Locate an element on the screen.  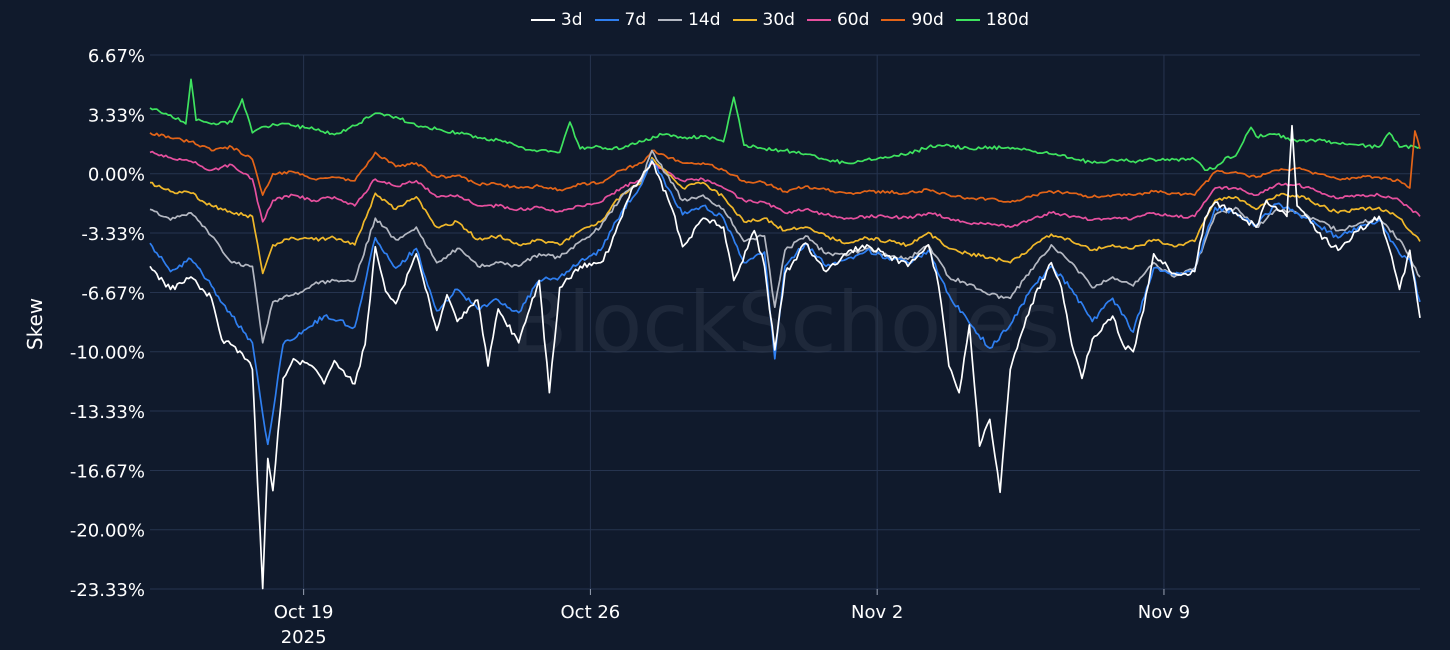
legend-item-30d: 30d is located at coordinates (763, 20).